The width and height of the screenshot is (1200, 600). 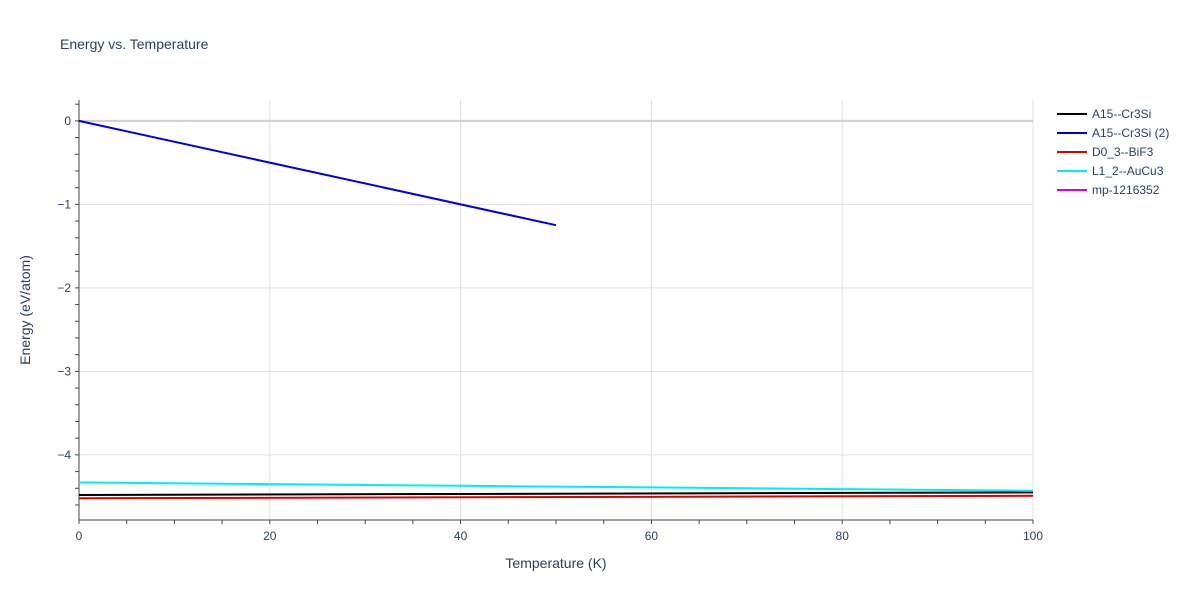 What do you see at coordinates (270, 536) in the screenshot?
I see `x-tick-label: 20` at bounding box center [270, 536].